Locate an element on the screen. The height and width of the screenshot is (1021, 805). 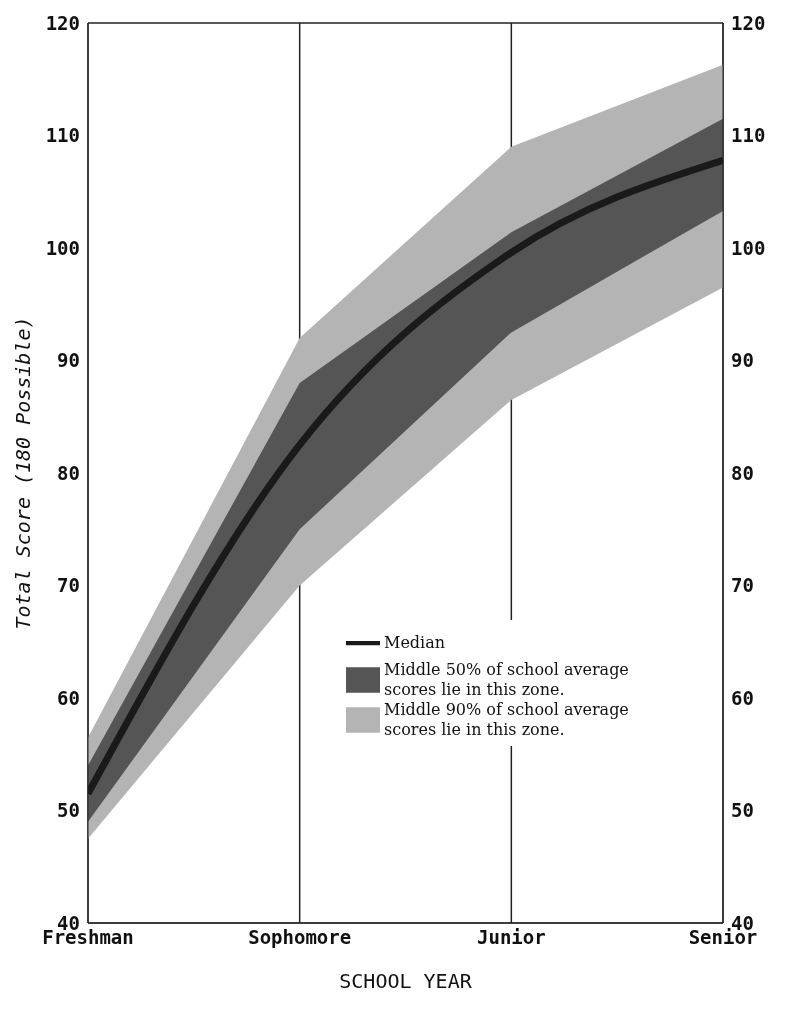
y2-tick-label: 110 is located at coordinates (748, 135).